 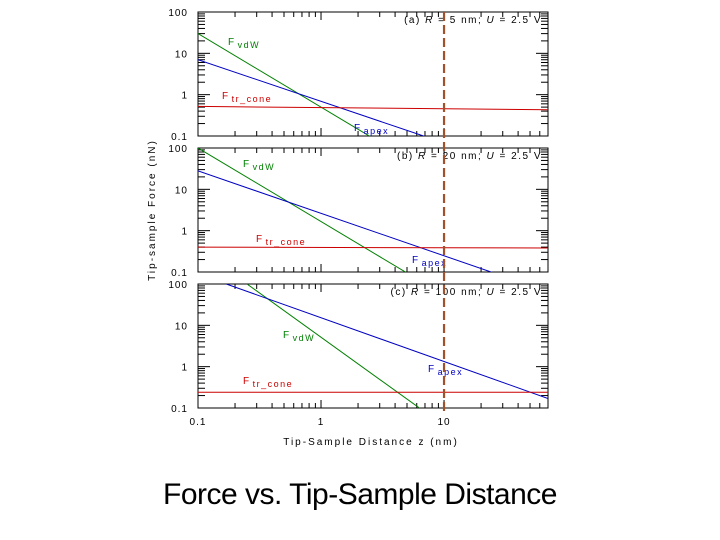 I want to click on panel-title: (c) R = 100 nm; U = 2.5 V, so click(x=466, y=292).